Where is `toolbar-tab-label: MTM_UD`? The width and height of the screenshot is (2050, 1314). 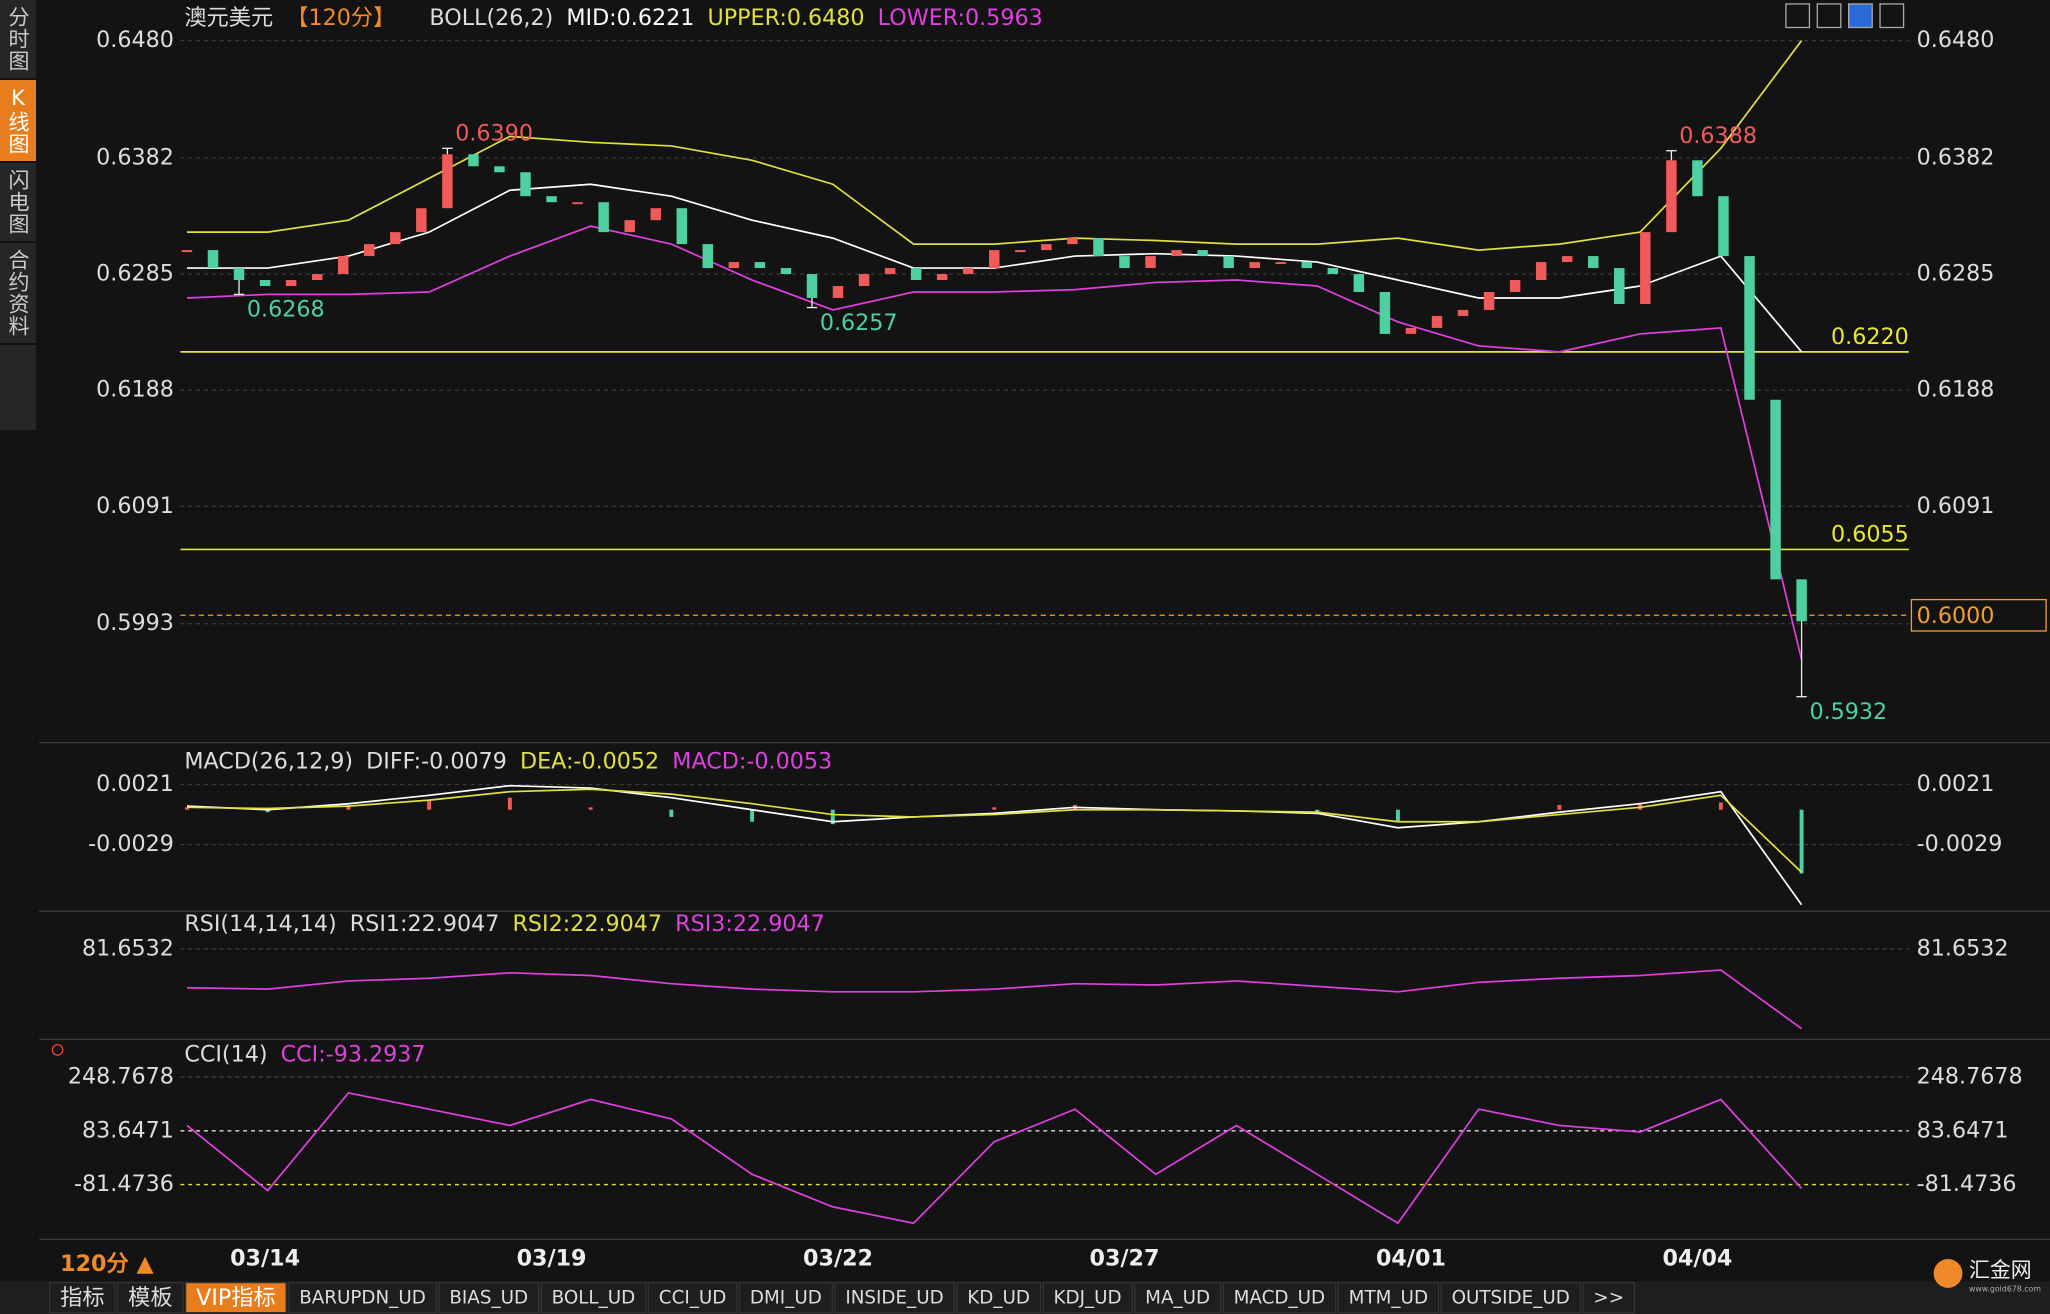 toolbar-tab-label: MTM_UD is located at coordinates (1388, 1297).